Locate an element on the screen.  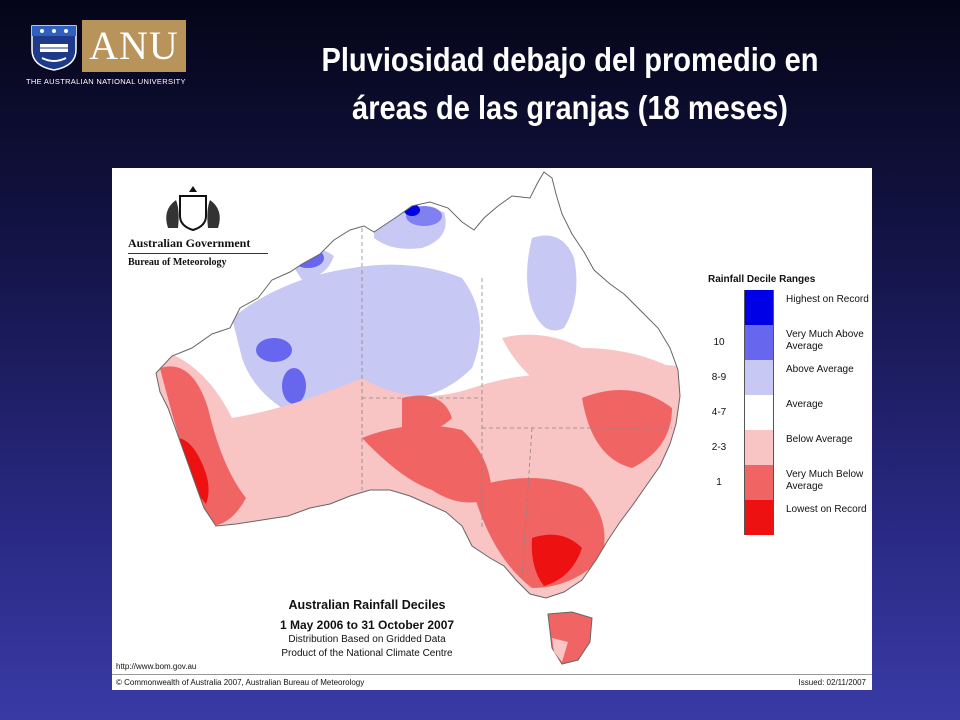
caption-method: Distribution Based on Gridded Data is located at coordinates (367, 639).